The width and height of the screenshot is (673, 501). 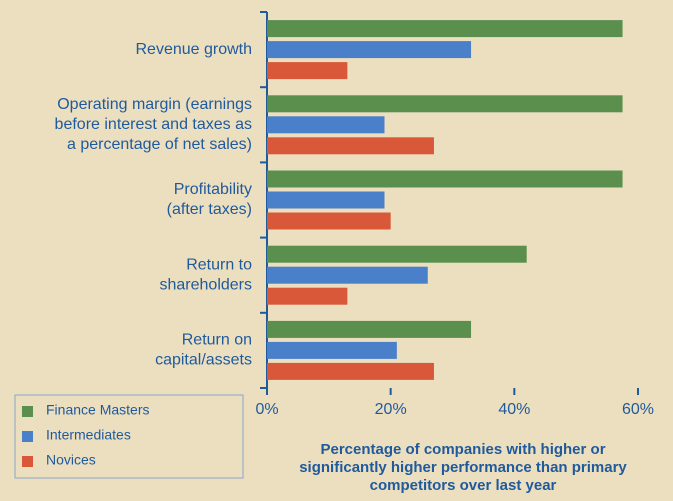 What do you see at coordinates (154, 104) in the screenshot?
I see `category-label: Operating margin (earnings` at bounding box center [154, 104].